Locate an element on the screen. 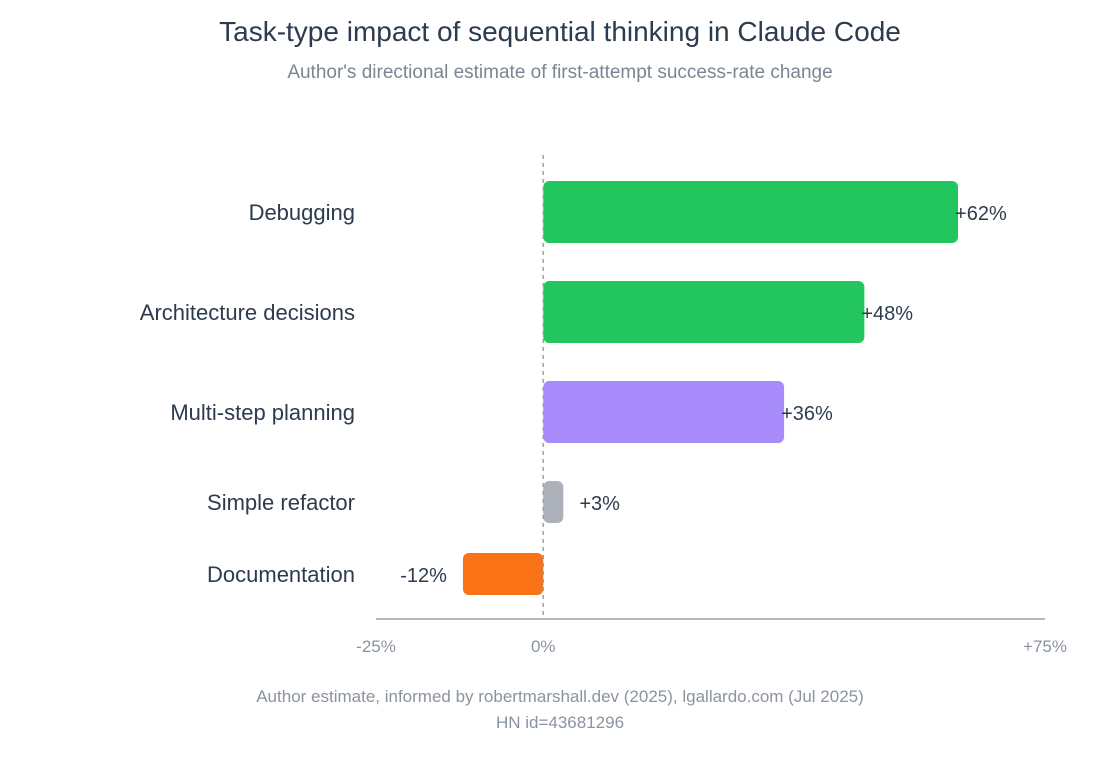 The width and height of the screenshot is (1120, 760). x-tick-label: +75% is located at coordinates (1045, 646).